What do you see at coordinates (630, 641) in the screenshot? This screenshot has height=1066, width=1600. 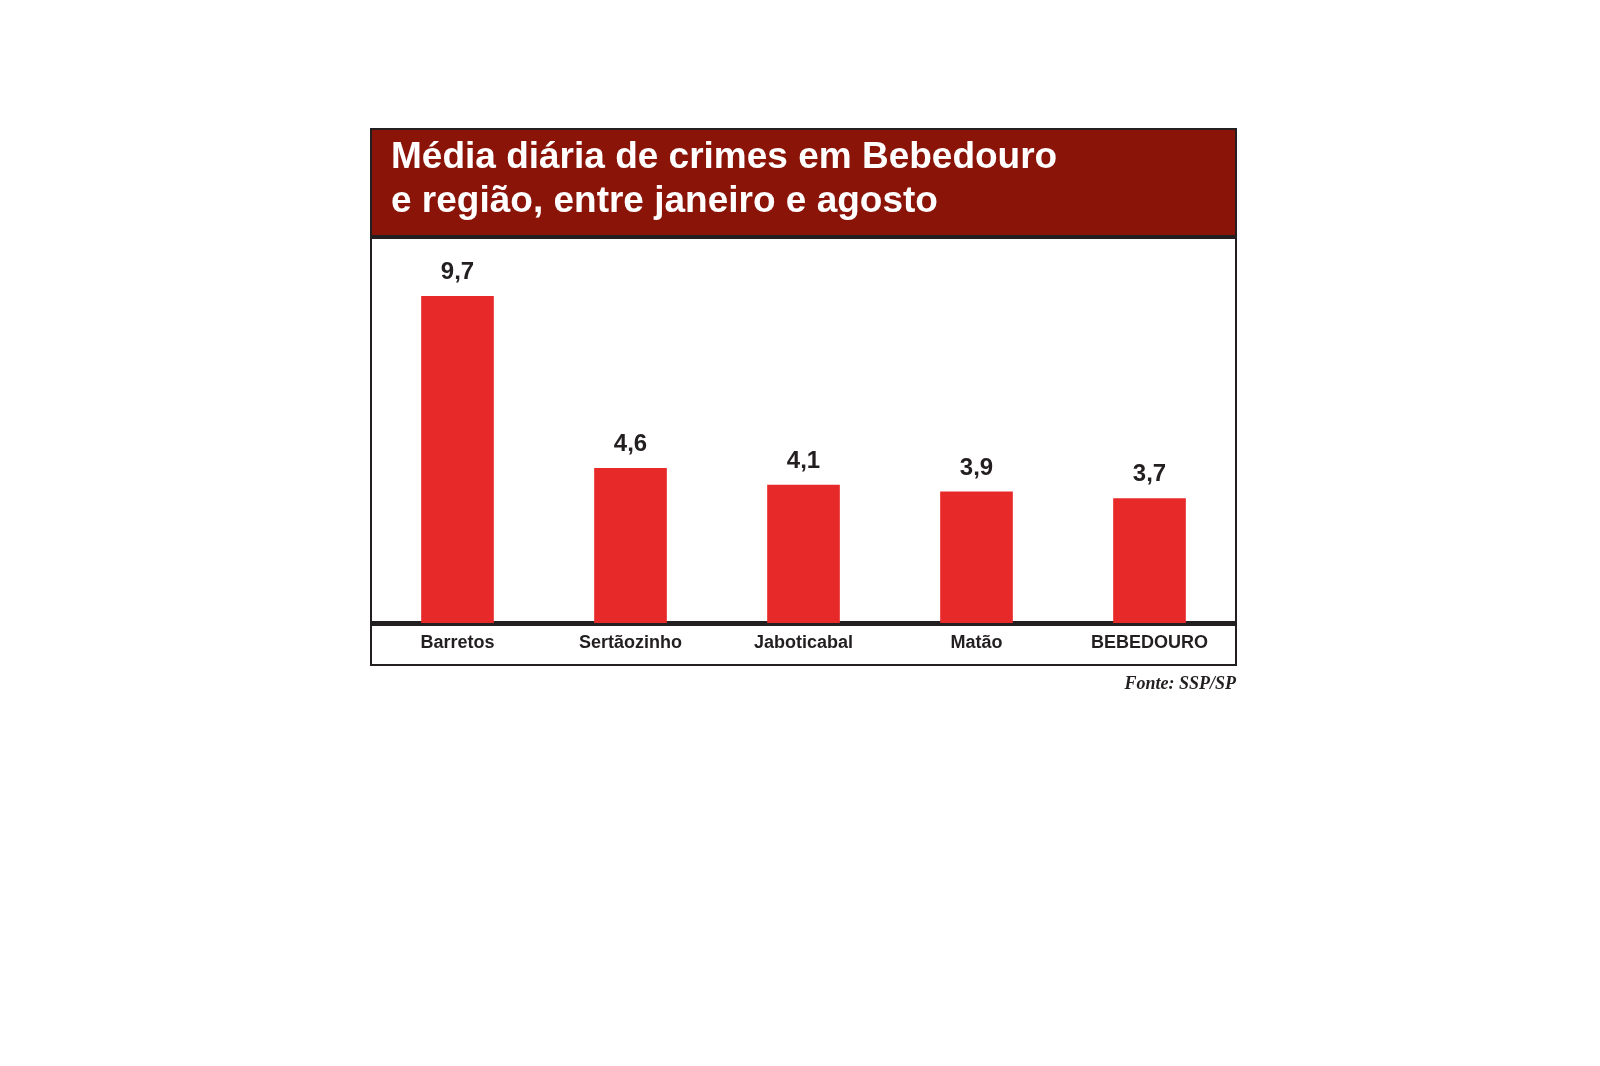 I see `x-tick-label: Sertãozinho` at bounding box center [630, 641].